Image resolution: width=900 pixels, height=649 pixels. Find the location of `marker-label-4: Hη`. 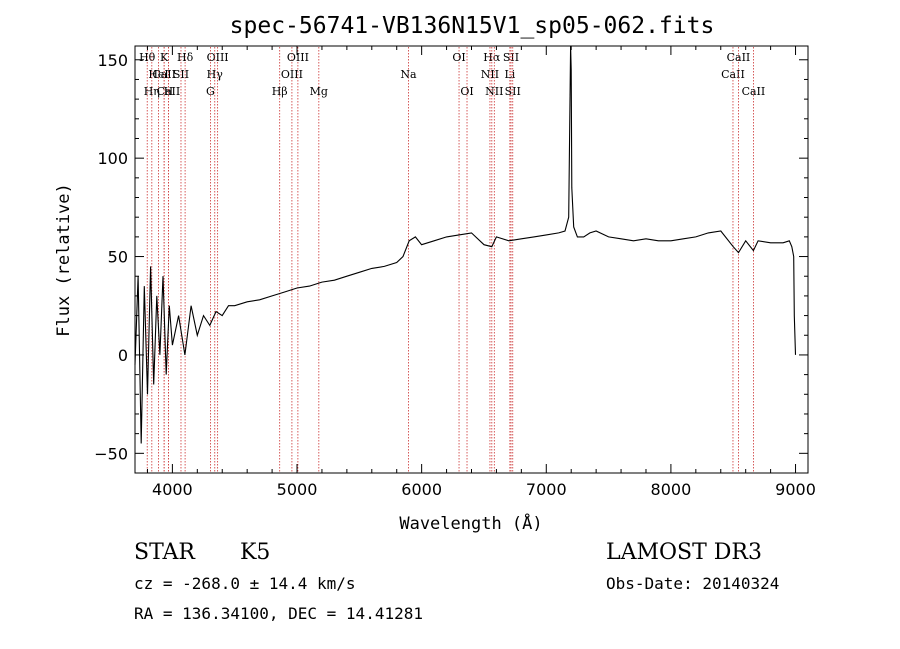

marker-label-4: Hη is located at coordinates (152, 91).